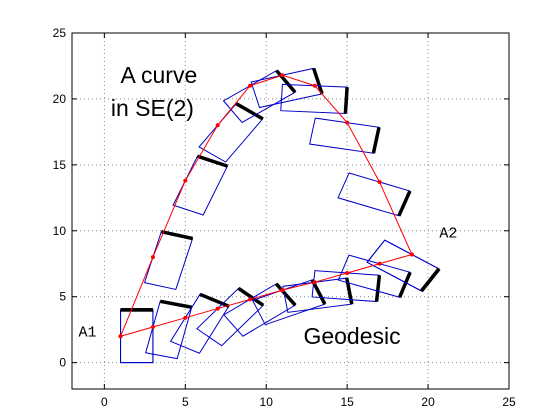 This screenshot has width=560, height=420. Describe the element at coordinates (351, 336) in the screenshot. I see `annotation-2: Geodesic` at that location.